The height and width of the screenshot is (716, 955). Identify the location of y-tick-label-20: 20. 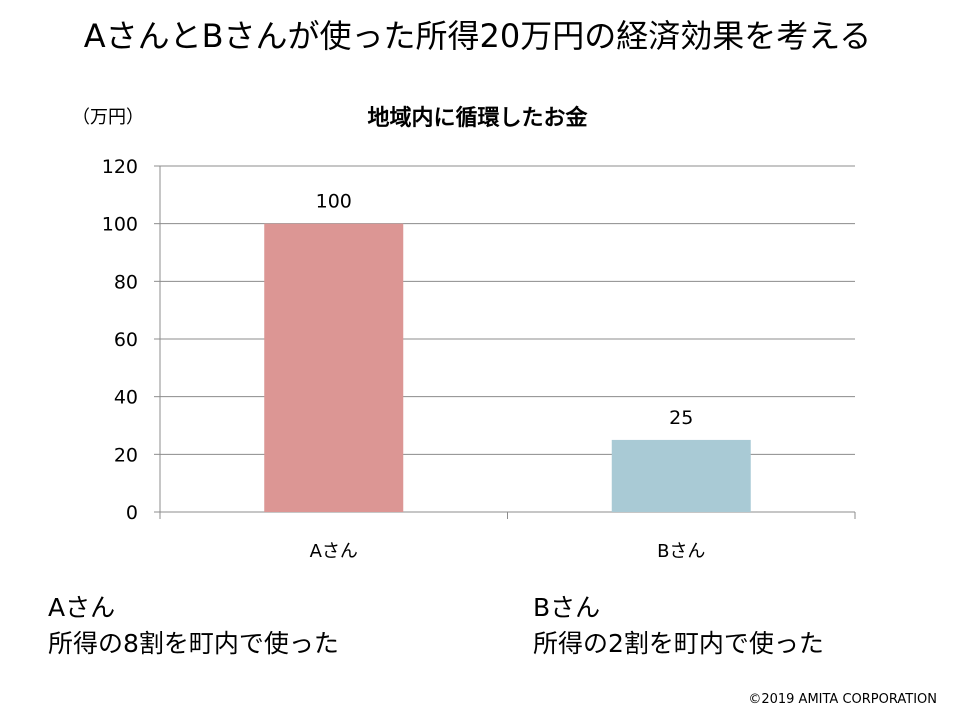
(126, 455).